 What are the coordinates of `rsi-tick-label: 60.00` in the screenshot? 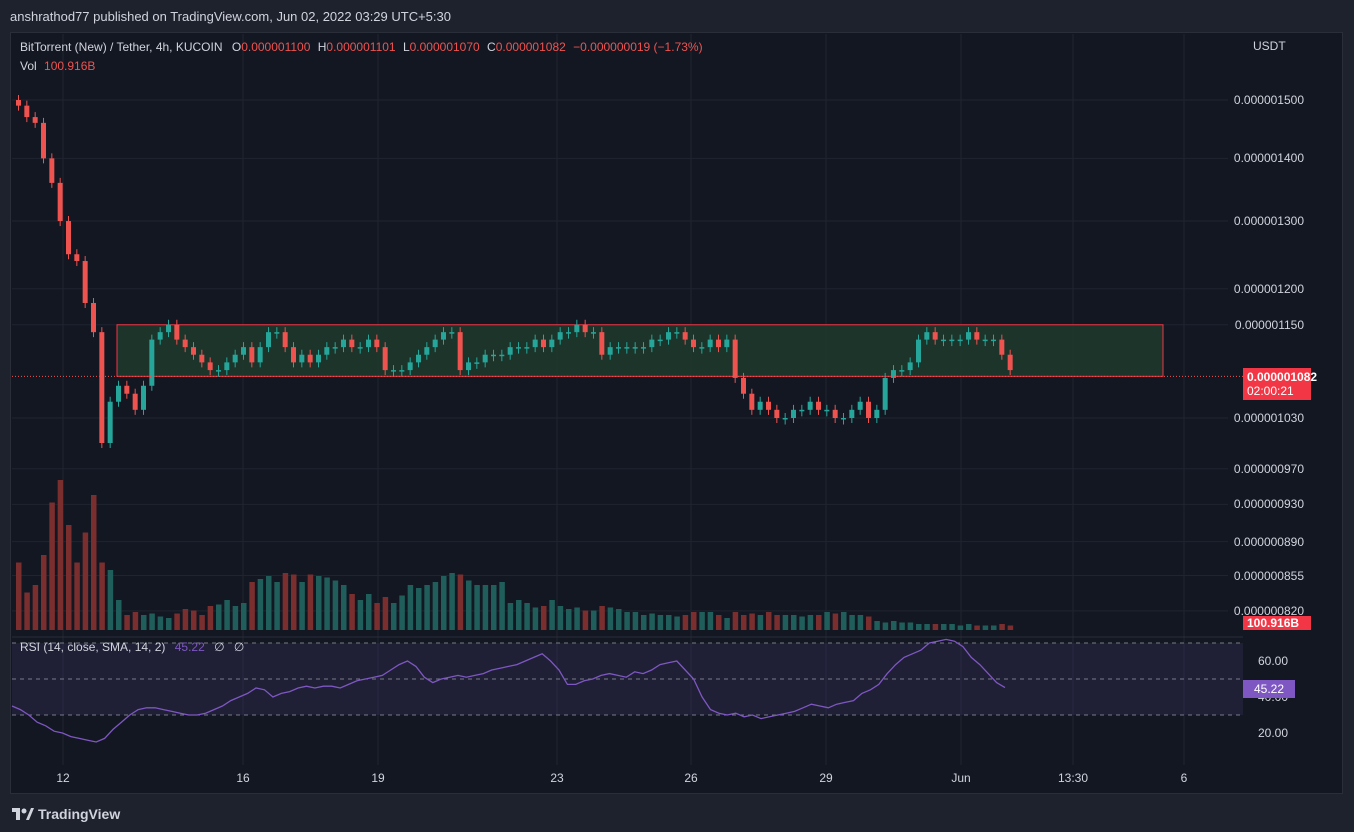 It's located at (1272, 661).